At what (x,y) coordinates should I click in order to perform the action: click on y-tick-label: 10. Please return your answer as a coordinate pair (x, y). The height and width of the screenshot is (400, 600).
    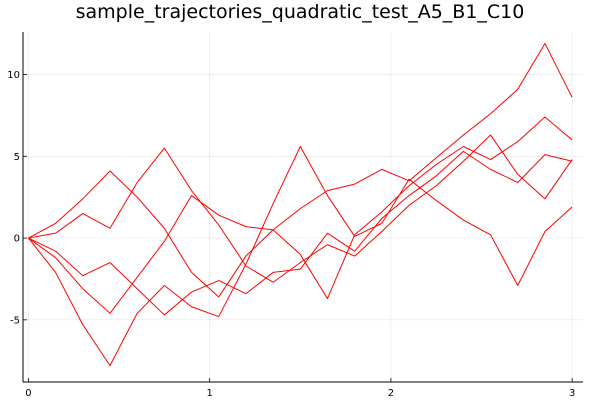
    Looking at the image, I should click on (13, 75).